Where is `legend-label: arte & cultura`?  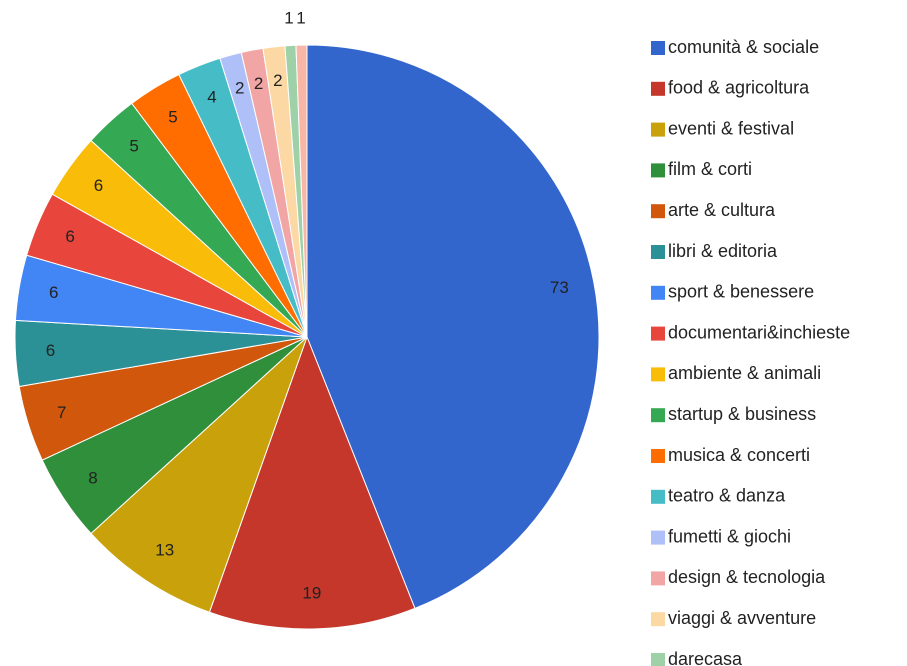 legend-label: arte & cultura is located at coordinates (722, 210).